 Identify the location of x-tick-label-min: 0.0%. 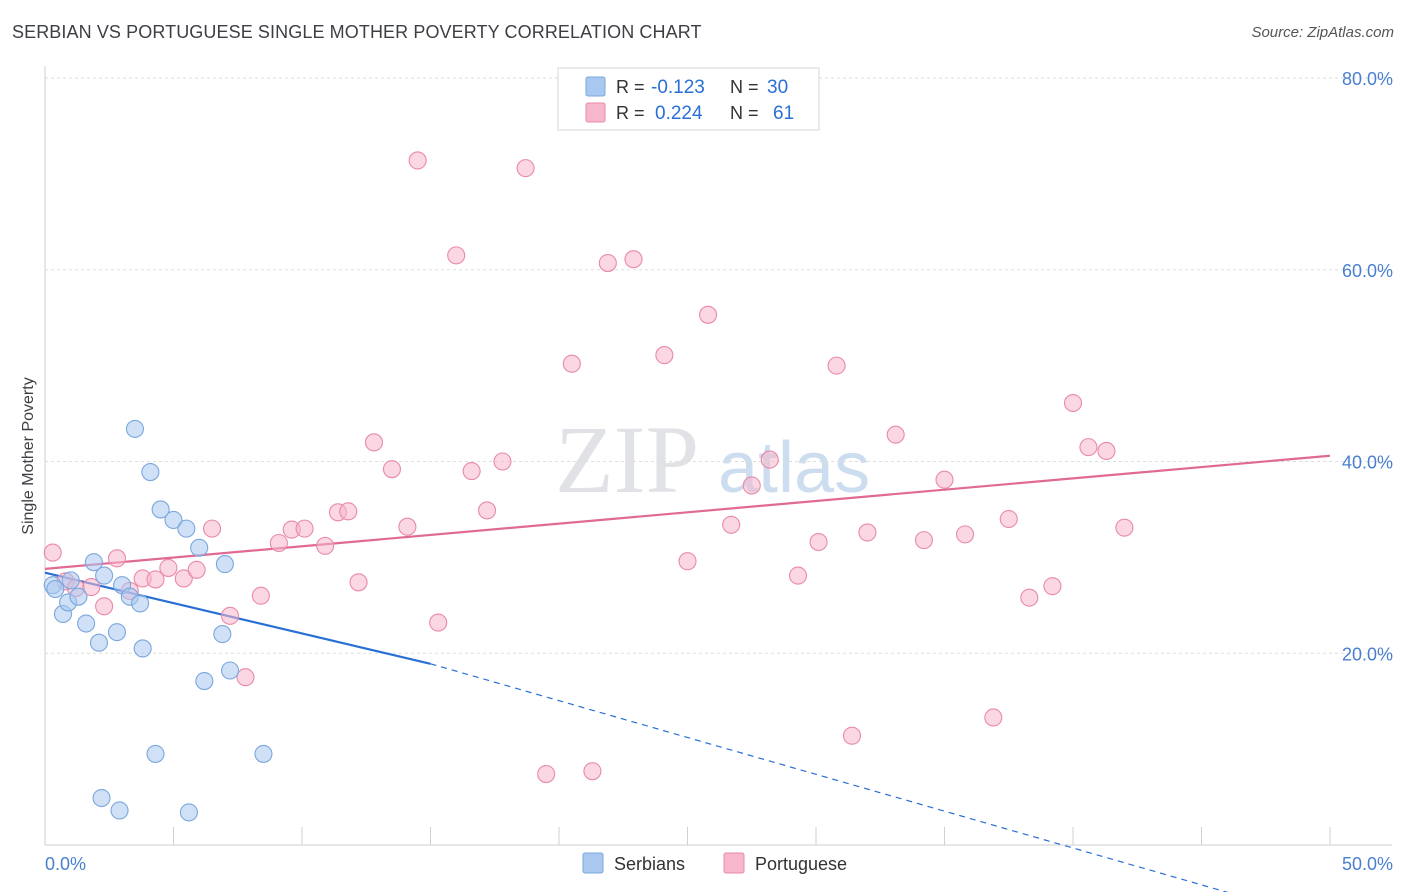
(65, 864).